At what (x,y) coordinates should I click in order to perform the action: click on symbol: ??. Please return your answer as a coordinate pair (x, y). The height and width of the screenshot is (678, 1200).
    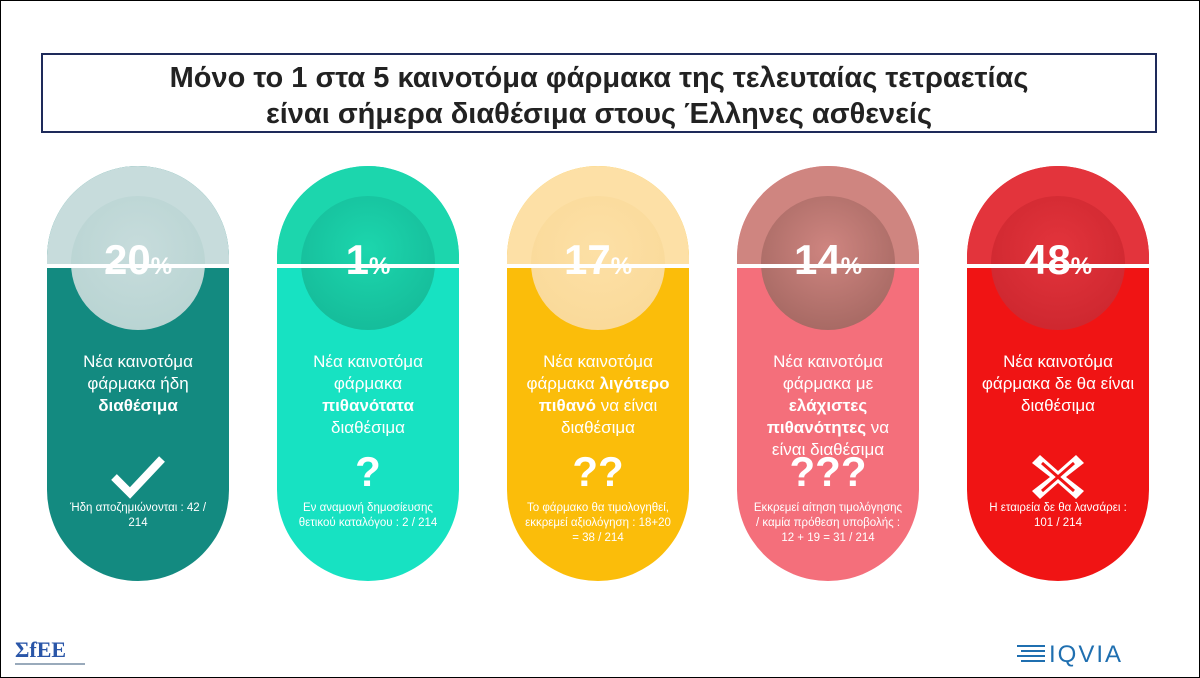
    Looking at the image, I should click on (598, 471).